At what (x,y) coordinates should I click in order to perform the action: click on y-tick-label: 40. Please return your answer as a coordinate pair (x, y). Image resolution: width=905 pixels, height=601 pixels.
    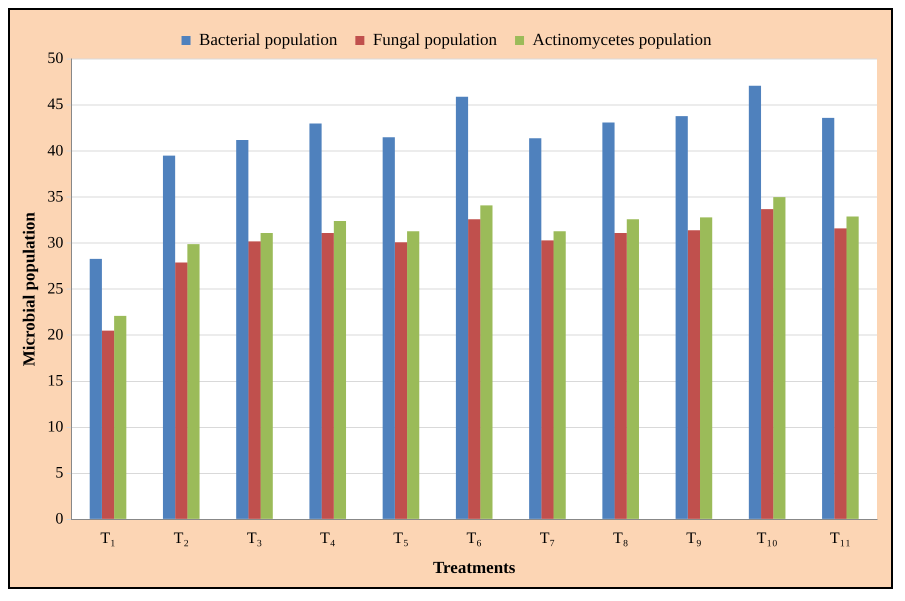
    Looking at the image, I should click on (55, 151).